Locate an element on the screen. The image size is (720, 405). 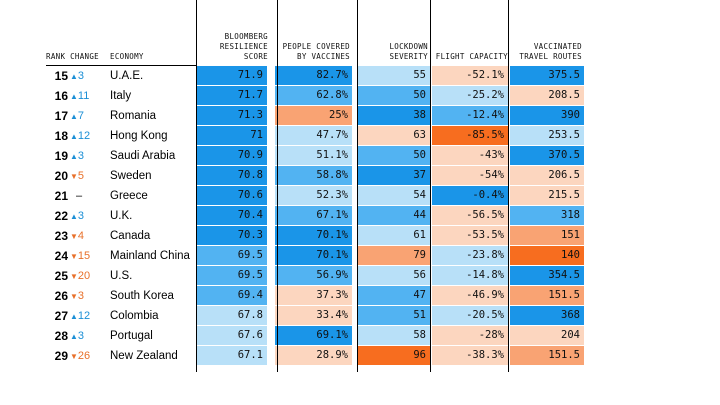
cell-resilience-score: 67.1 is located at coordinates (231, 355).